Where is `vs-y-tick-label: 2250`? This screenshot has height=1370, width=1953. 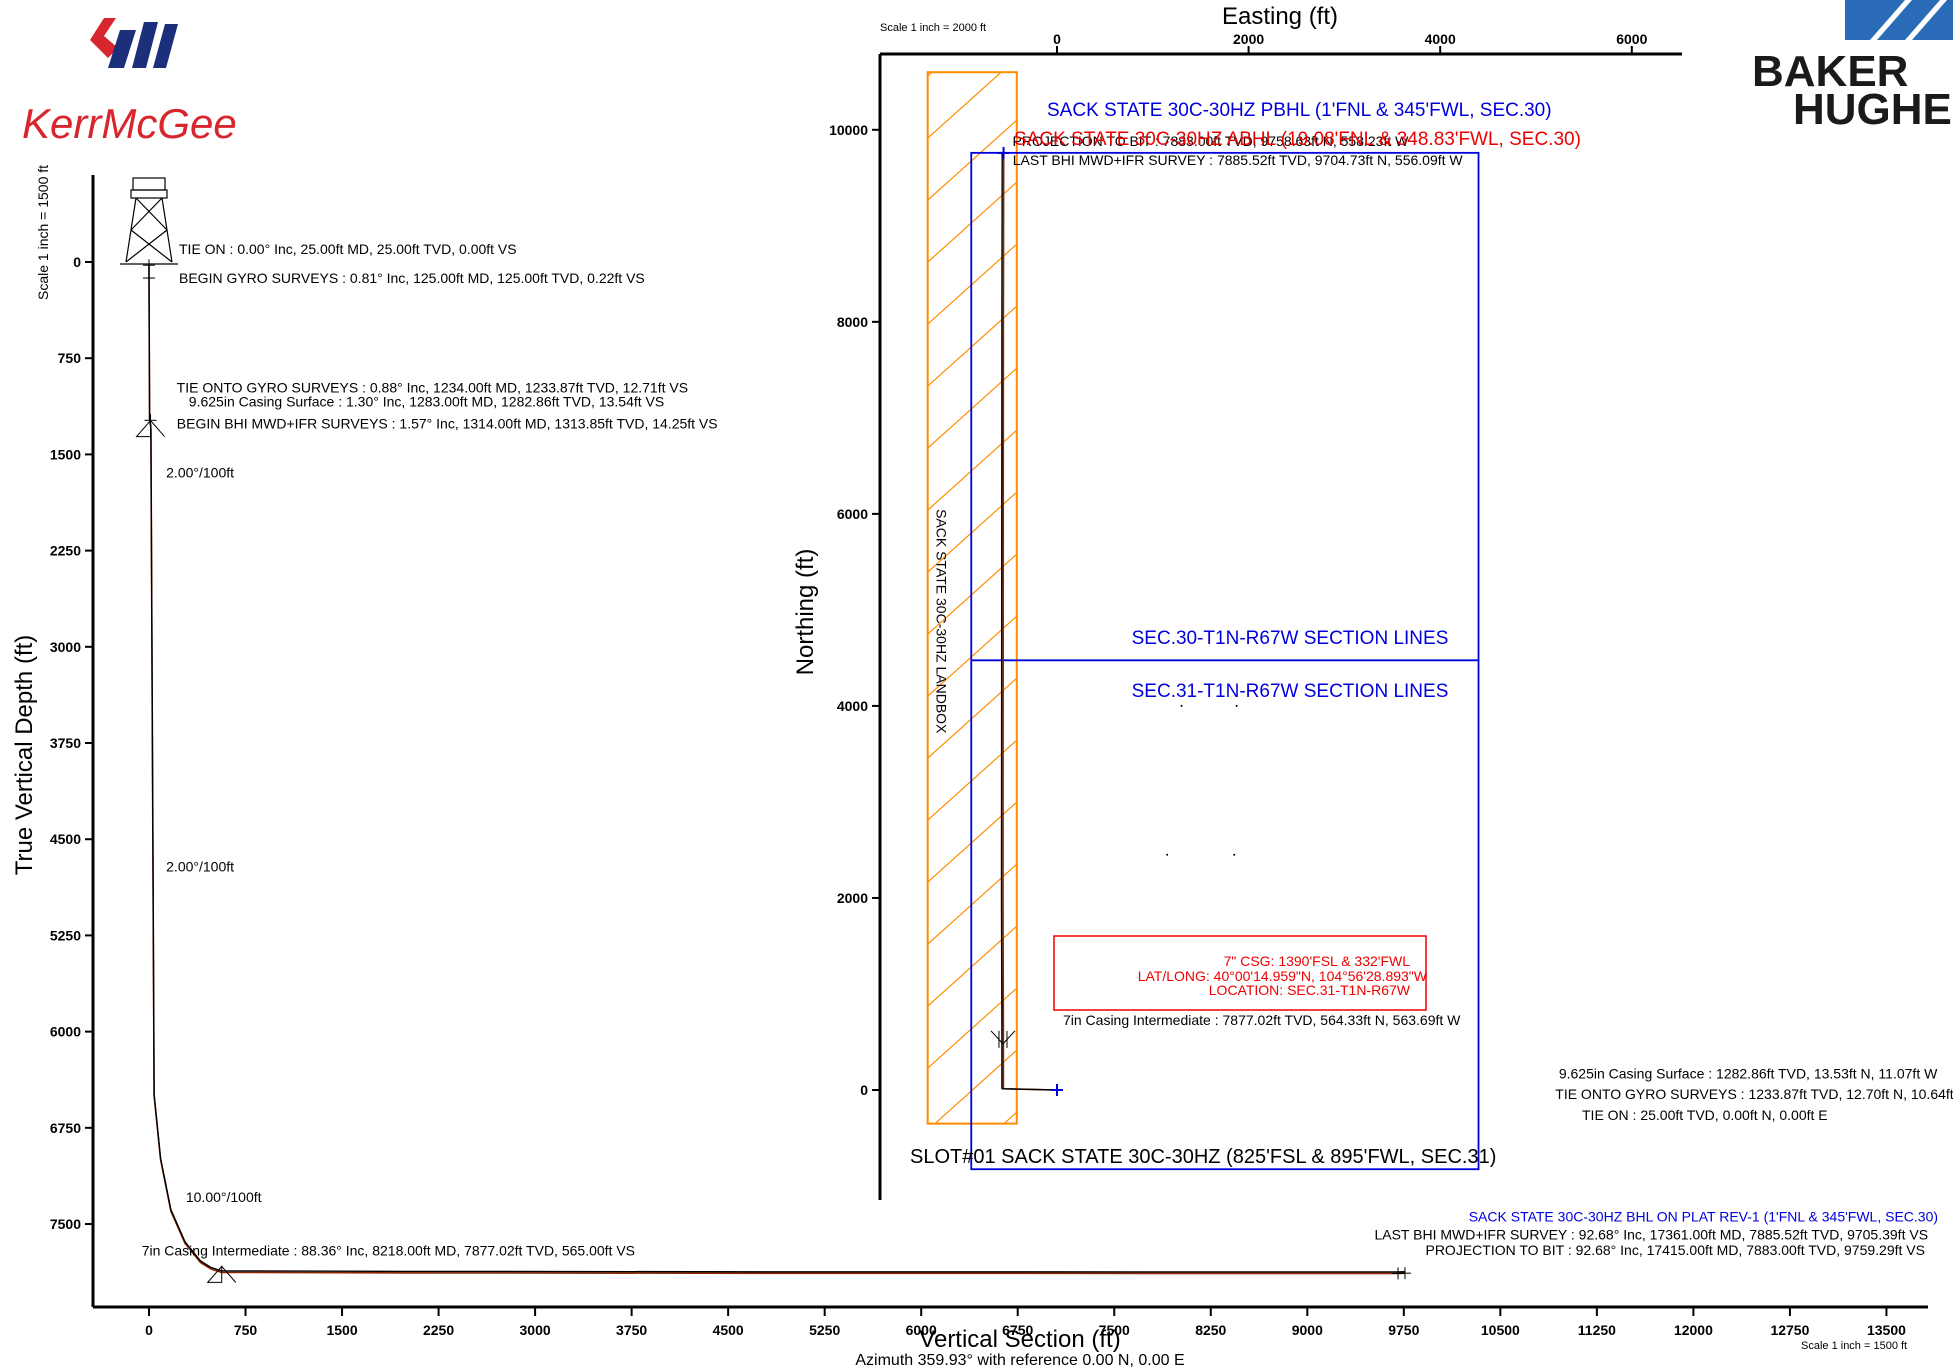
vs-y-tick-label: 2250 is located at coordinates (65, 551).